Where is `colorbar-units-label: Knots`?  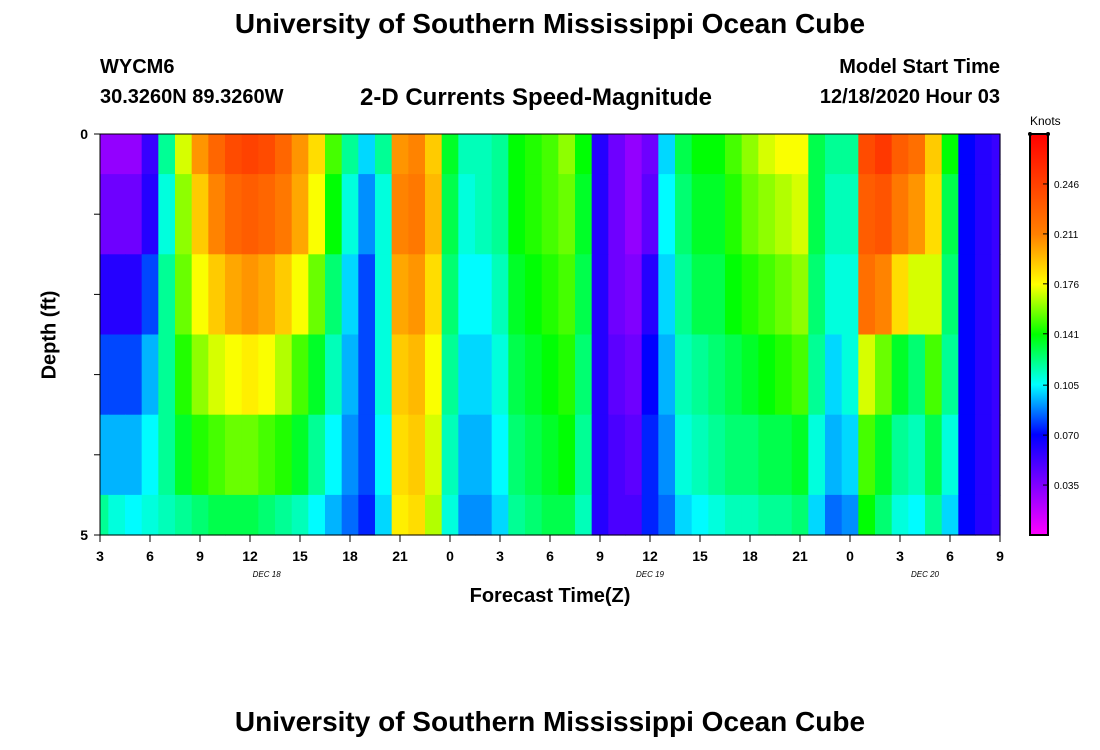
colorbar-units-label: Knots is located at coordinates (1045, 121).